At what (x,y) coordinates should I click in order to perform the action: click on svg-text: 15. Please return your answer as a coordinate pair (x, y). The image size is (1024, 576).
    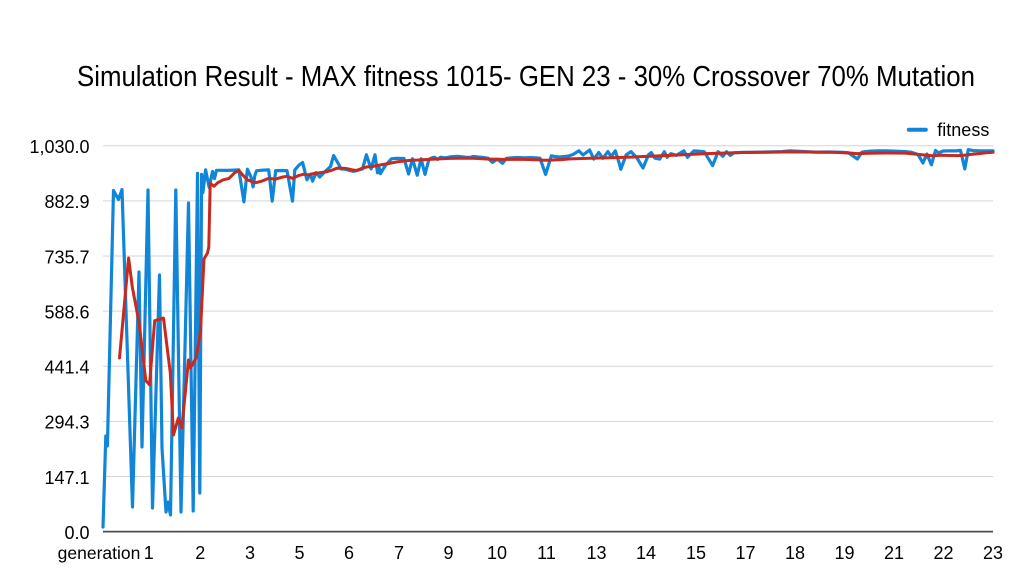
    Looking at the image, I should click on (696, 553).